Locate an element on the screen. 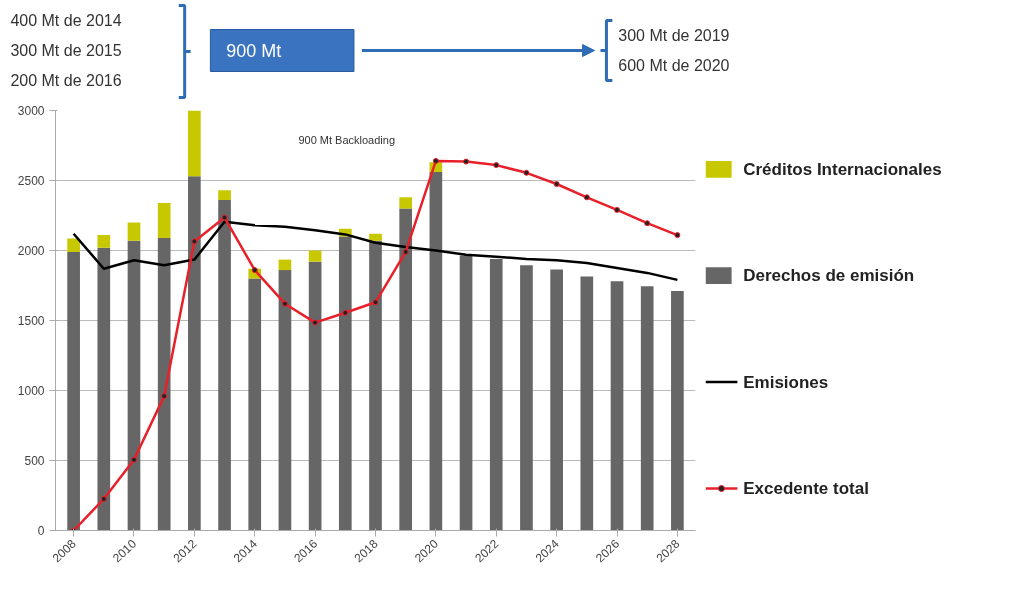 The width and height of the screenshot is (1026, 607). legend-label: Emisiones is located at coordinates (786, 382).